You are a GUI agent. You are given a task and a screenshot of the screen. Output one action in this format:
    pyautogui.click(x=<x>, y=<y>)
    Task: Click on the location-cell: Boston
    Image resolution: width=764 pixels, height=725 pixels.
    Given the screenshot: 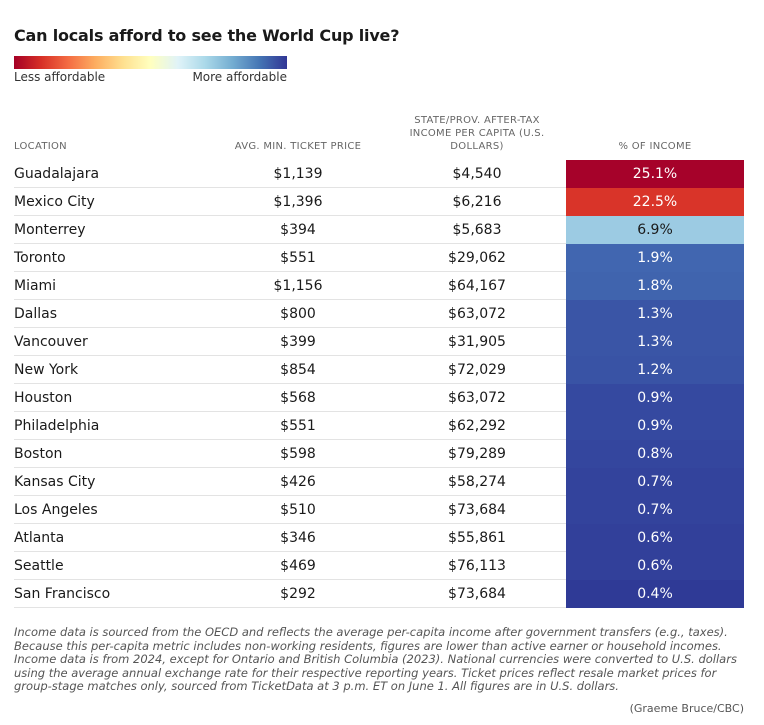 What is the action you would take?
    pyautogui.click(x=38, y=454)
    